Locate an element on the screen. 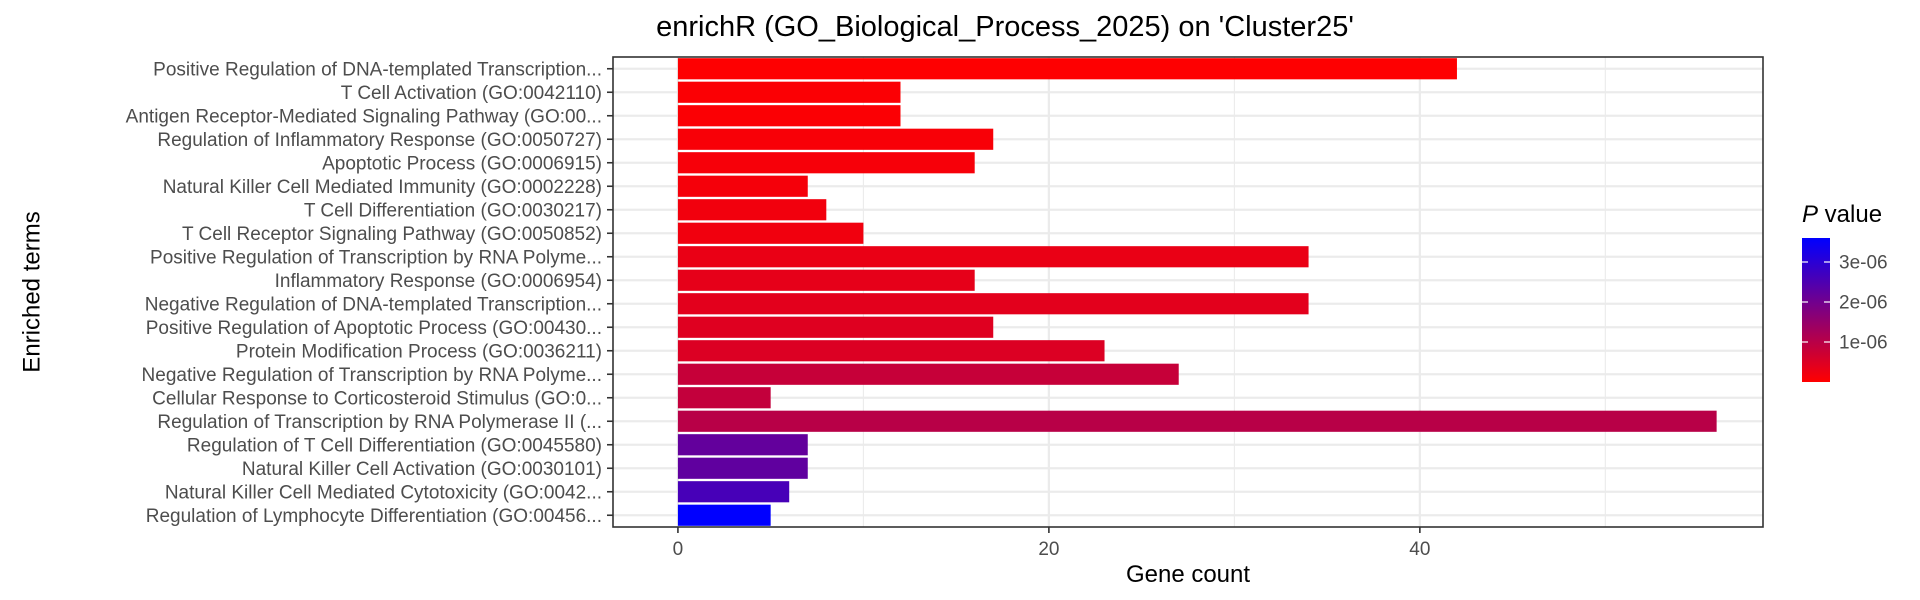 Image resolution: width=1920 pixels, height=600 pixels. category-label: Apoptotic Process (GO:0006915) is located at coordinates (462, 163).